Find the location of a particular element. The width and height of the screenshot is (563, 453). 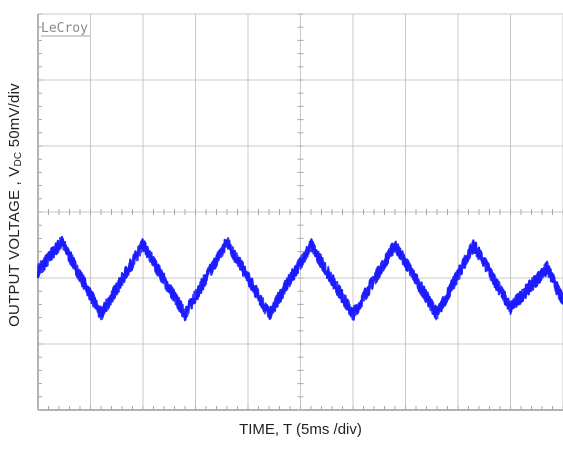

y-axis-label-subscript: DC is located at coordinates (18, 159).